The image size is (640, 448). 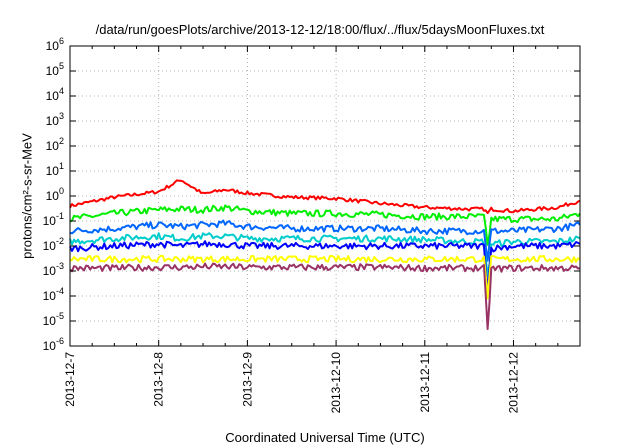 I want to click on x-tick-label: 2013-12-7, so click(x=70, y=379).